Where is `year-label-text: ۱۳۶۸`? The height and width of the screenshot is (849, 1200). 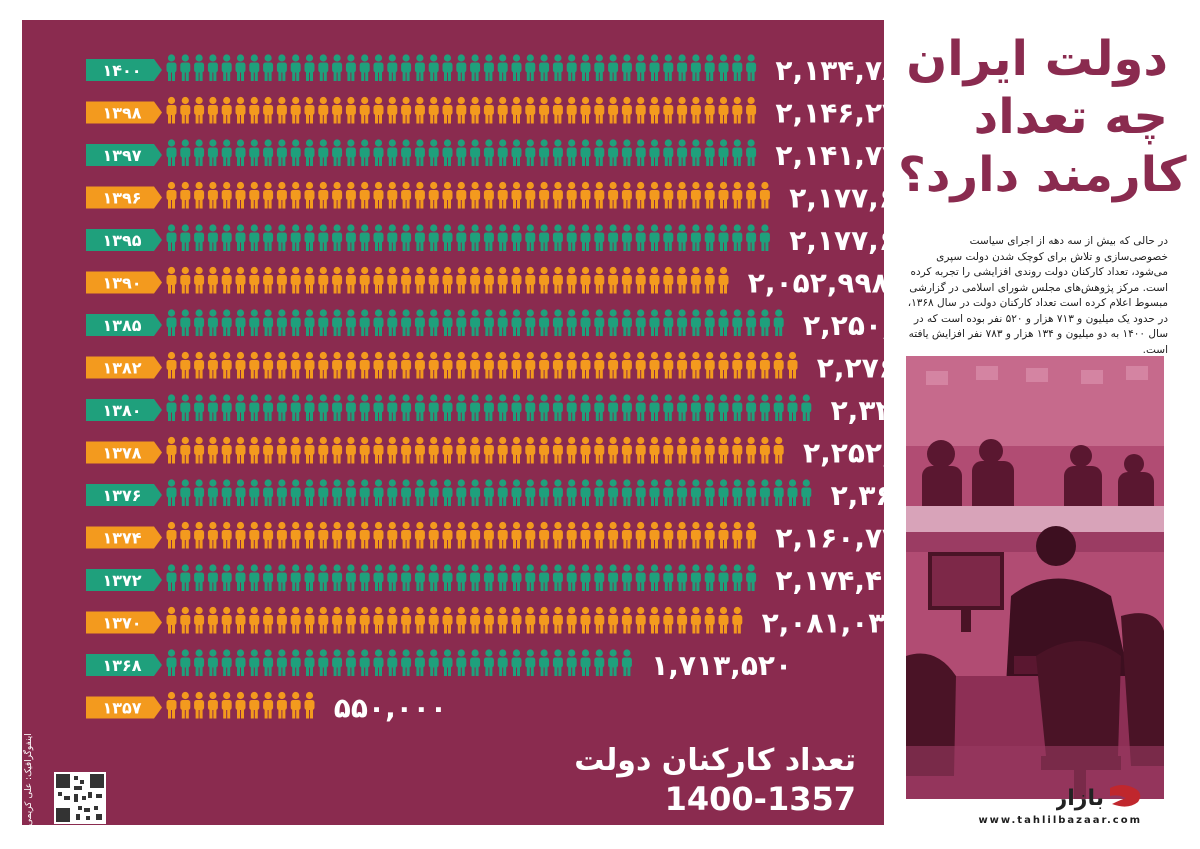
year-label-text: ۱۳۶۸ is located at coordinates (121, 665).